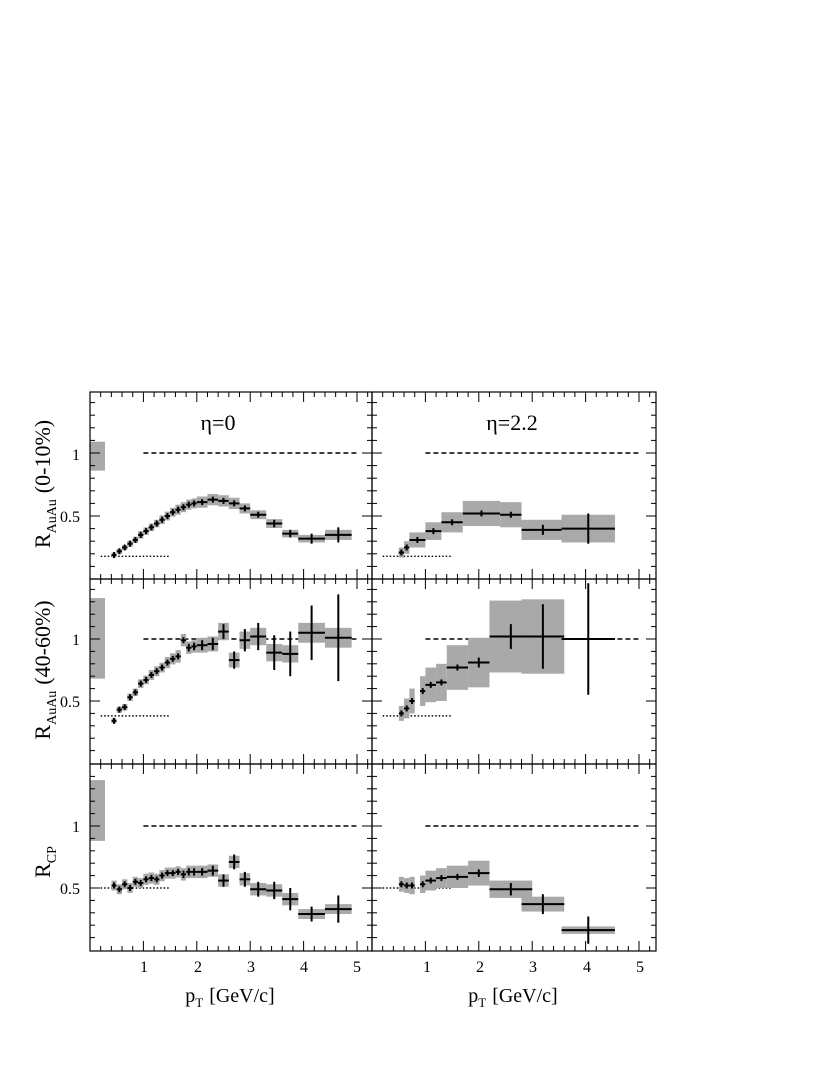 The height and width of the screenshot is (1075, 830). I want to click on ylabel-row2-tail: (40-60%), so click(42, 642).